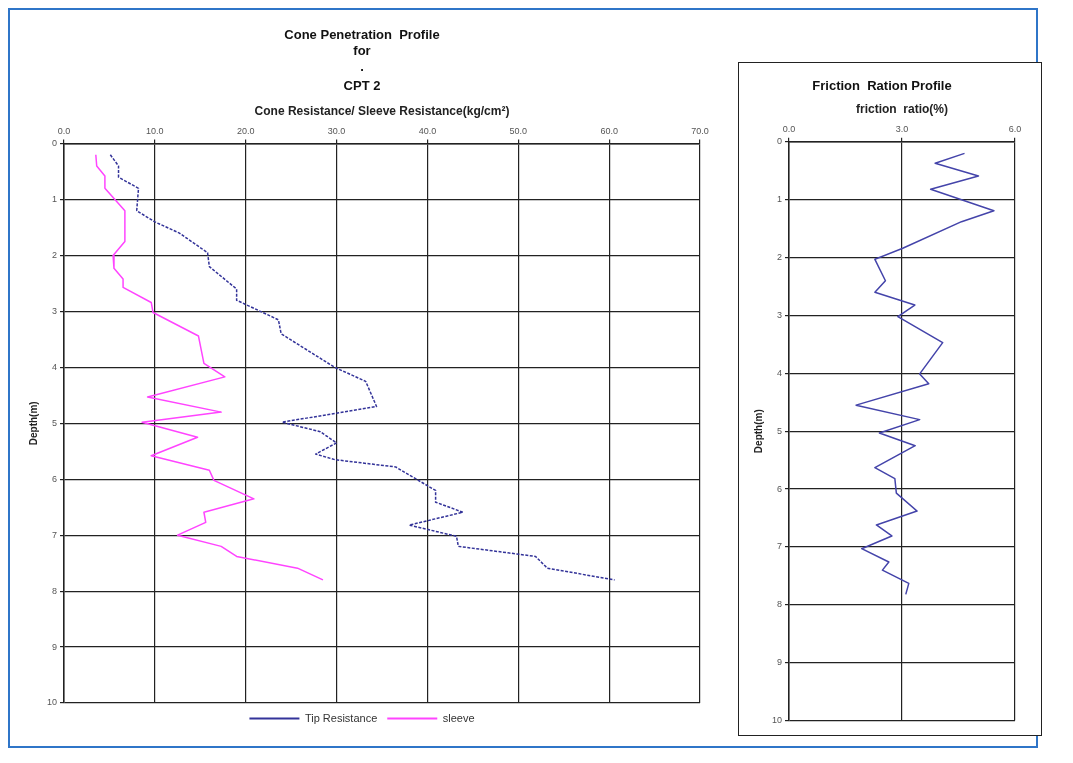 The width and height of the screenshot is (1073, 763). I want to click on x-tick-label: 60.0, so click(609, 130).